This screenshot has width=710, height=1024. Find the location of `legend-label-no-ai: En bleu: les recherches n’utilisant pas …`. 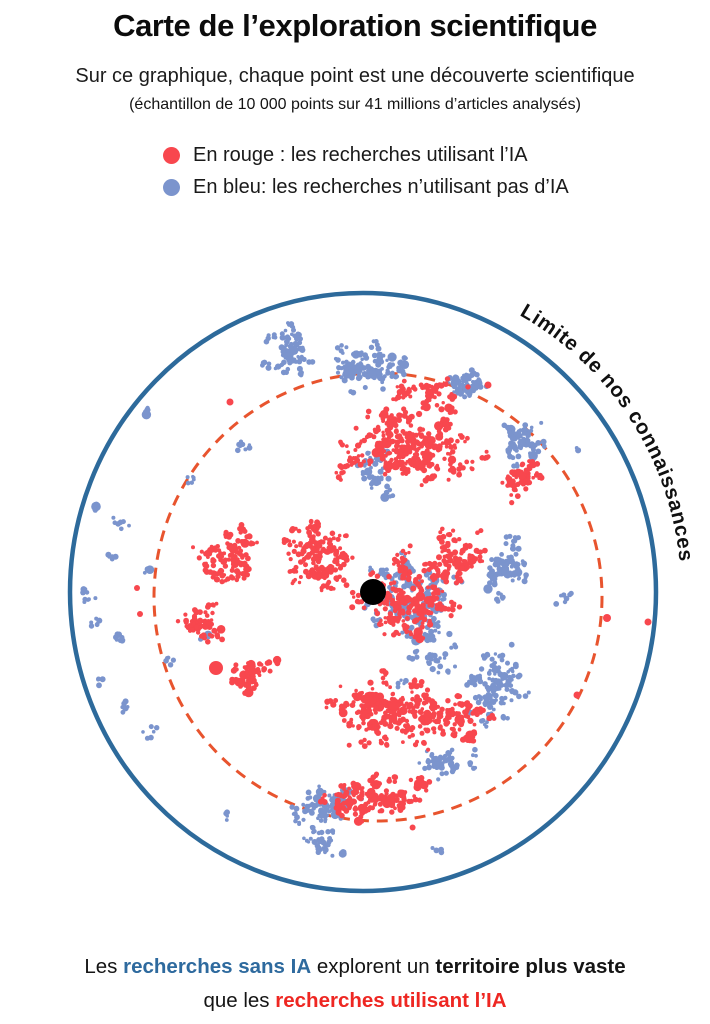

legend-label-no-ai: En bleu: les recherches n’utilisant pas … is located at coordinates (381, 187).